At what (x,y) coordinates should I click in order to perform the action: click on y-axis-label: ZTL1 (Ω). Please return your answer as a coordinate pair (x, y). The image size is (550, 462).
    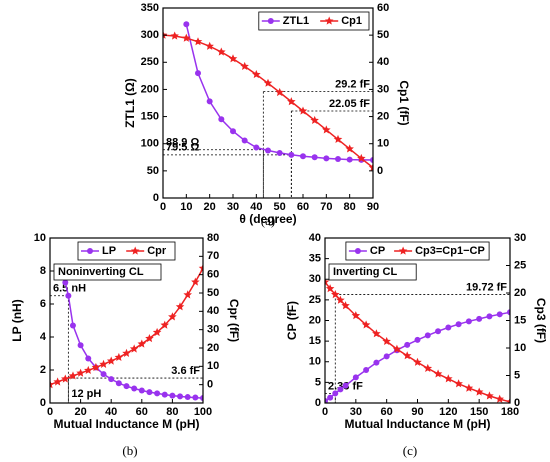
    Looking at the image, I should click on (130, 103).